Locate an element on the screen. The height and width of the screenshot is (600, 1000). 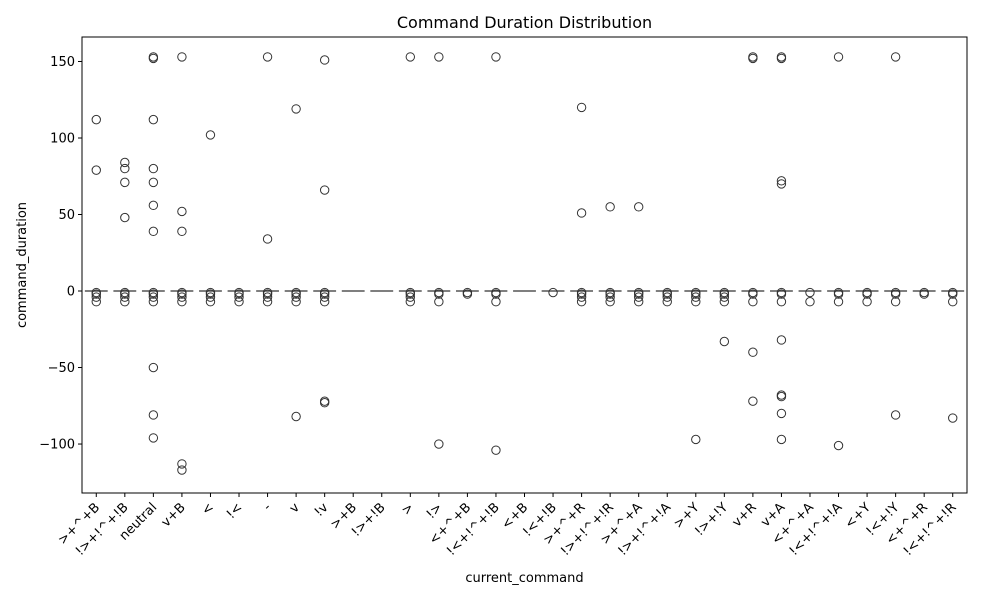
x-tick-label: !v is located at coordinates (322, 510).